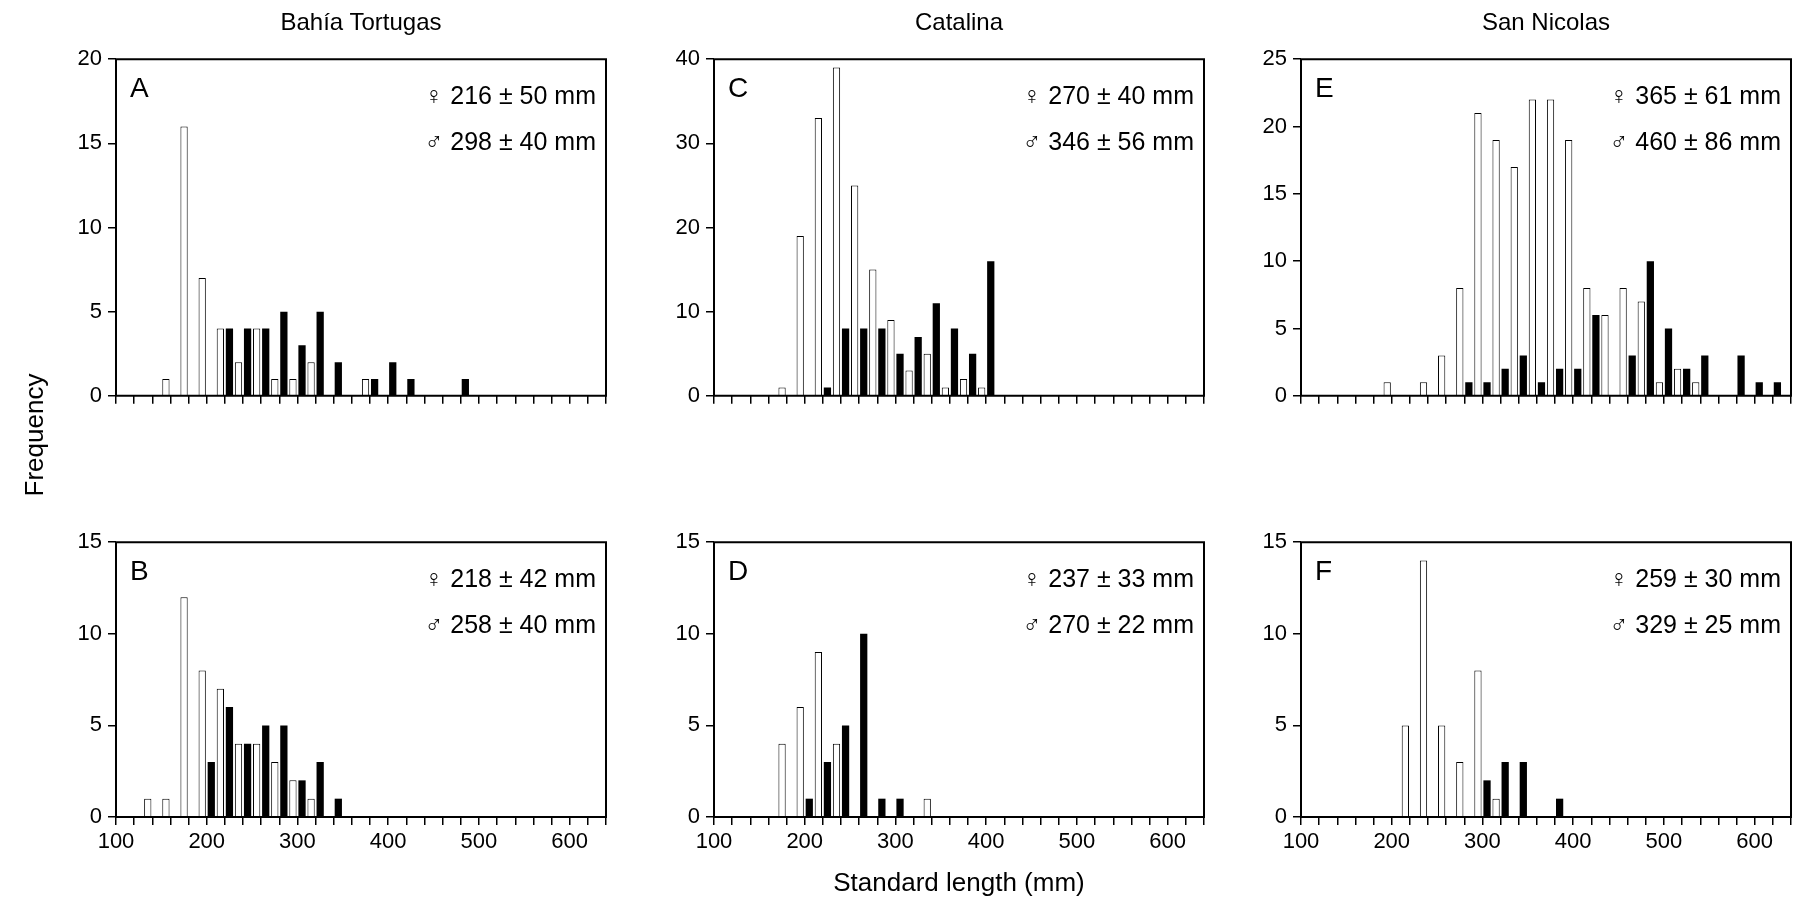 Image resolution: width=1805 pixels, height=922 pixels. I want to click on annotation: E, so click(1324, 87).